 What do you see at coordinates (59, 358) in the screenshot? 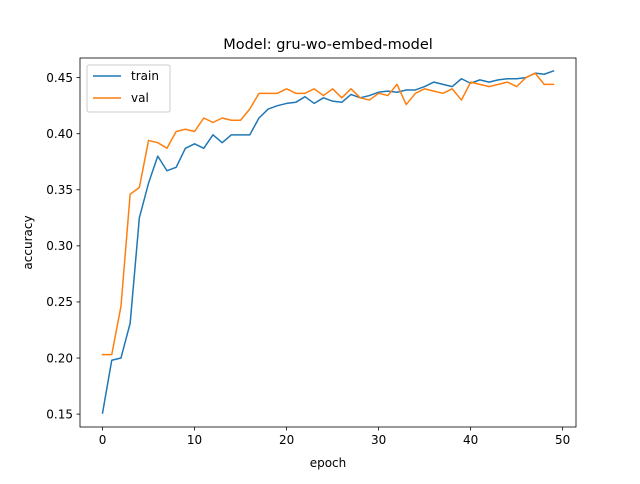
I see `y-tick-label: 0.20` at bounding box center [59, 358].